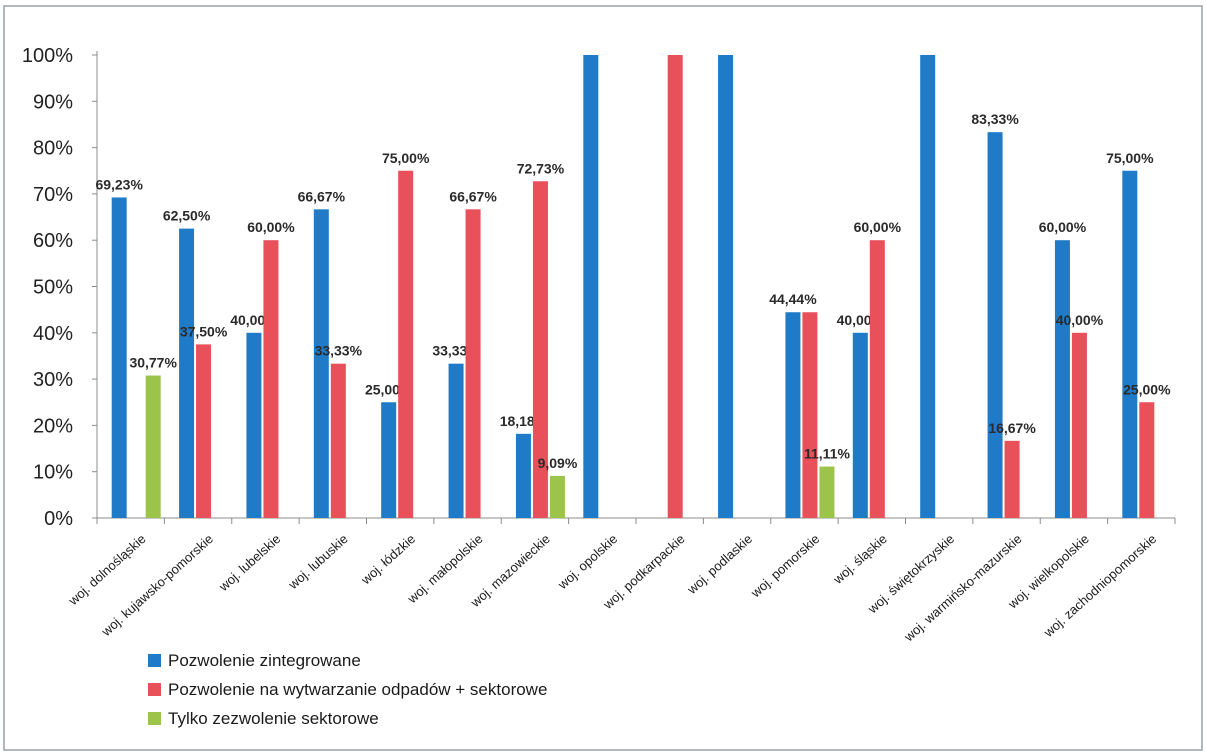 The height and width of the screenshot is (754, 1206). What do you see at coordinates (53, 426) in the screenshot?
I see `y-tick-label: 20%` at bounding box center [53, 426].